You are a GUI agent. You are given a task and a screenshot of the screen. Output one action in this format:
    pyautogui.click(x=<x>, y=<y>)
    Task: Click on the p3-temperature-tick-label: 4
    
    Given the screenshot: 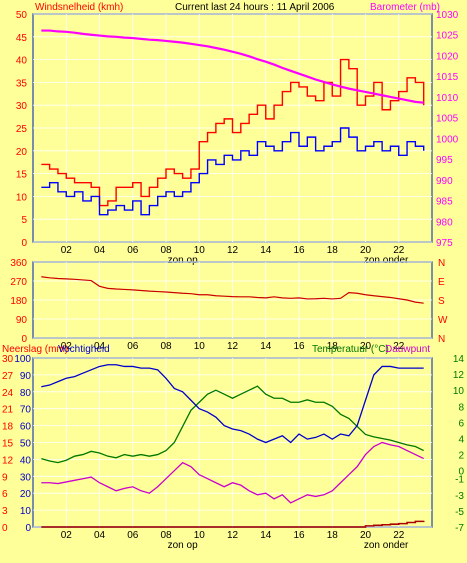 What is the action you would take?
    pyautogui.click(x=461, y=439)
    